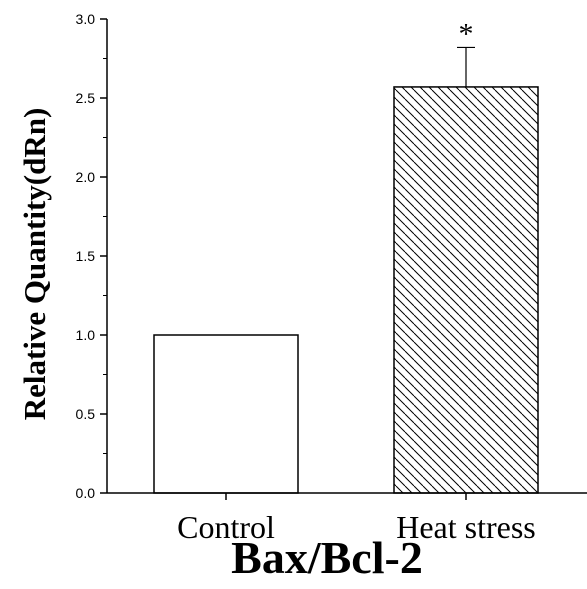  I want to click on y-ticks-layer: 0.0 0.5 1.0 1.5 2.0 2.5 3.0, so click(91, 256).